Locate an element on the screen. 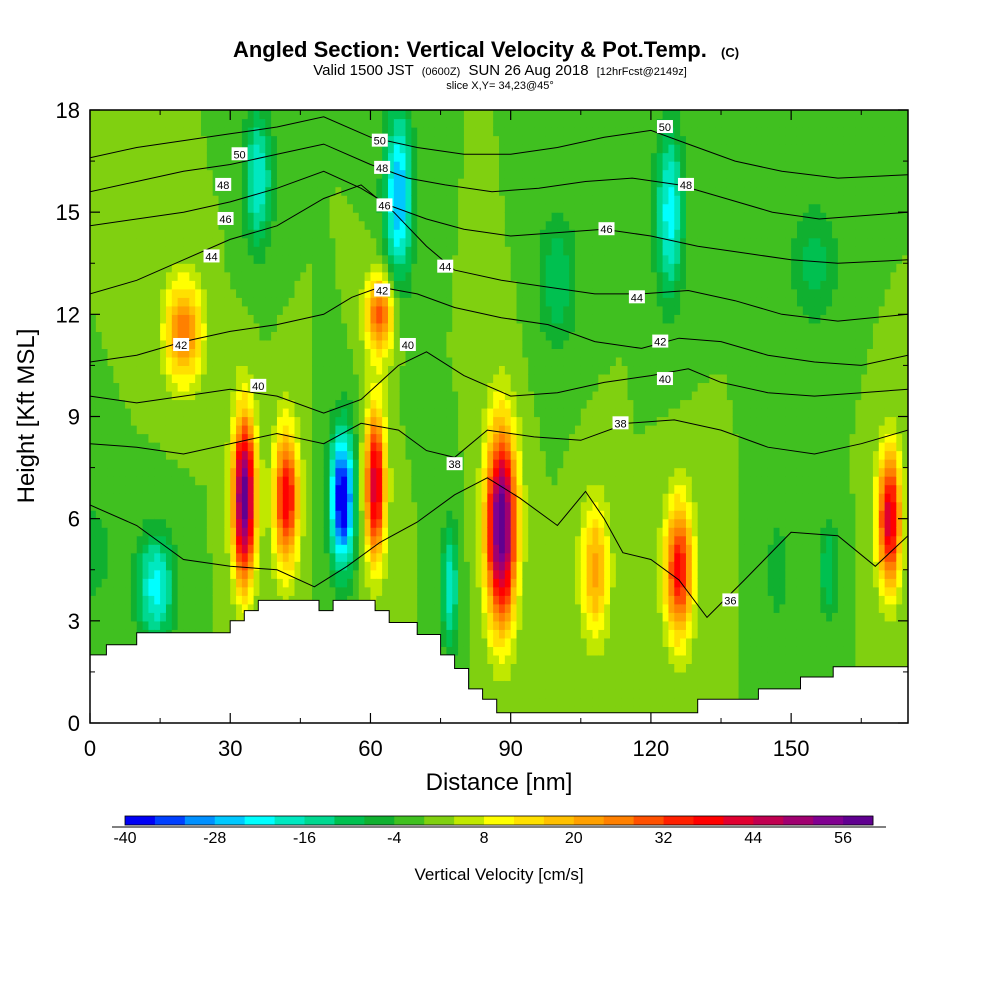 The width and height of the screenshot is (1000, 1000). chart-title-suffix: (C) is located at coordinates (730, 52).